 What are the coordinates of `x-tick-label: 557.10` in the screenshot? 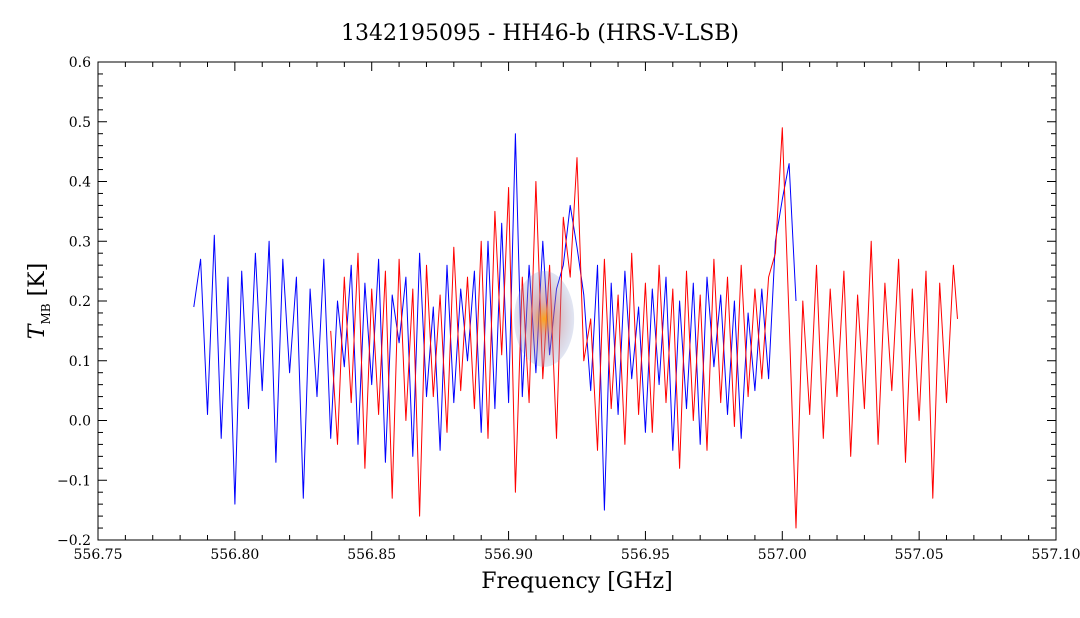 It's located at (1056, 555).